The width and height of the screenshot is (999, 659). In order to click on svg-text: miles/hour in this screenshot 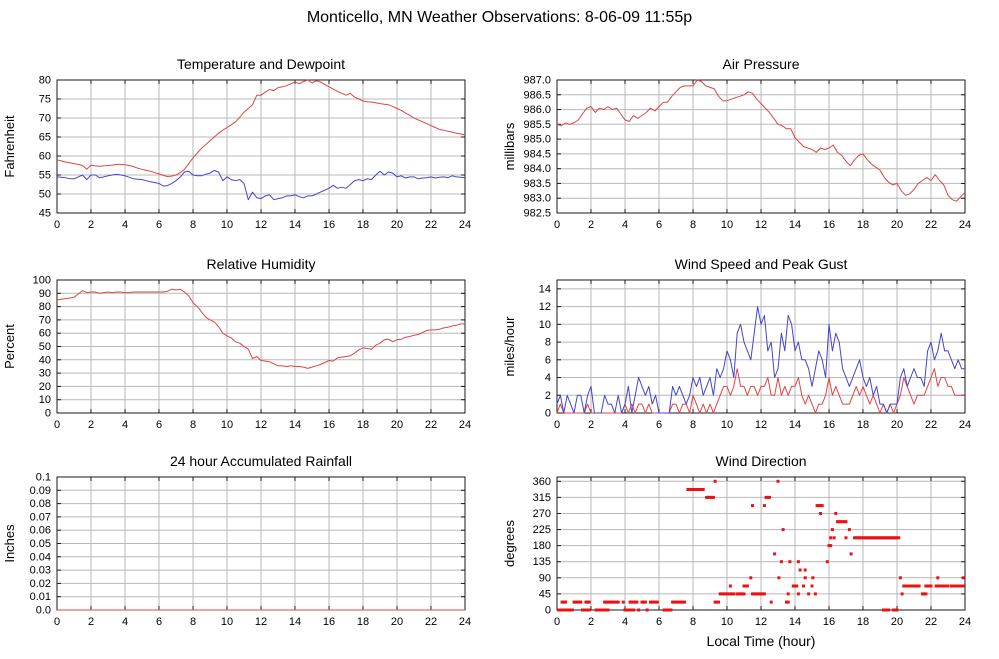, I will do `click(509, 346)`.